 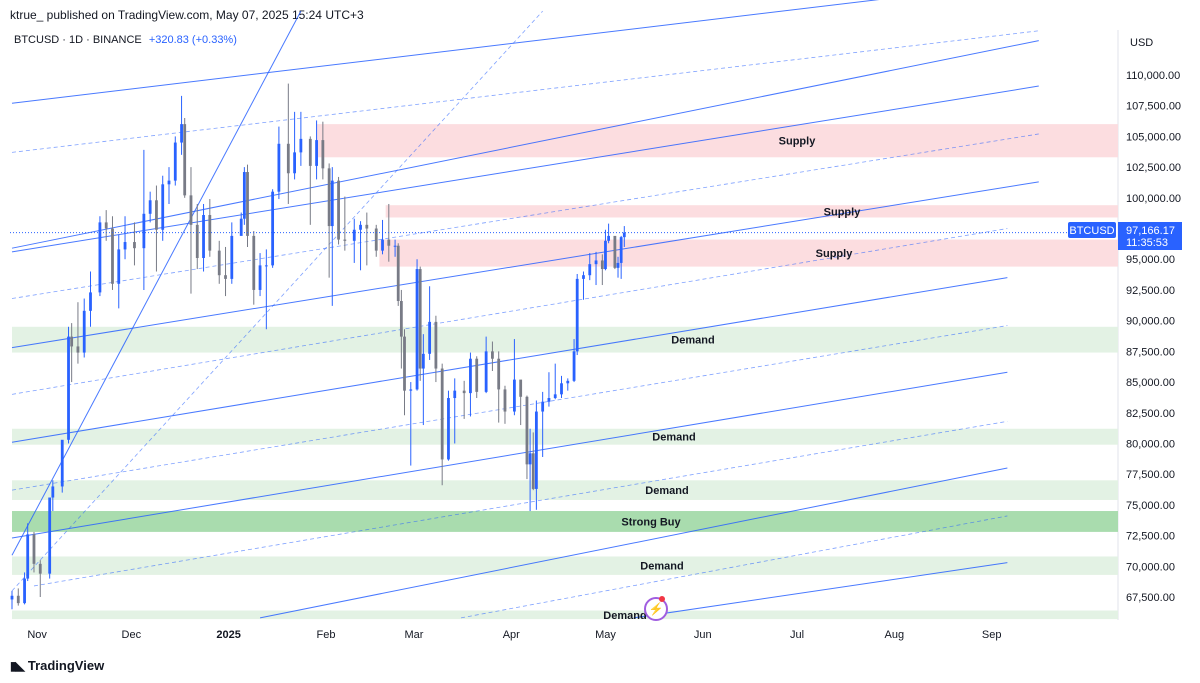 What do you see at coordinates (1147, 243) in the screenshot?
I see `countdown-text: 11:35:53` at bounding box center [1147, 243].